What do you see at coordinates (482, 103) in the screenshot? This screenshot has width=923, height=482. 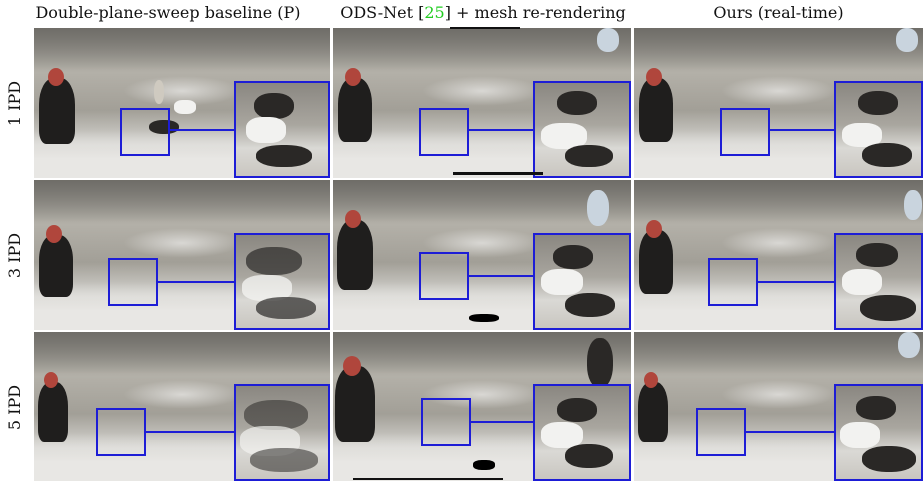 I see `panel-odsnet-1ipd` at bounding box center [482, 103].